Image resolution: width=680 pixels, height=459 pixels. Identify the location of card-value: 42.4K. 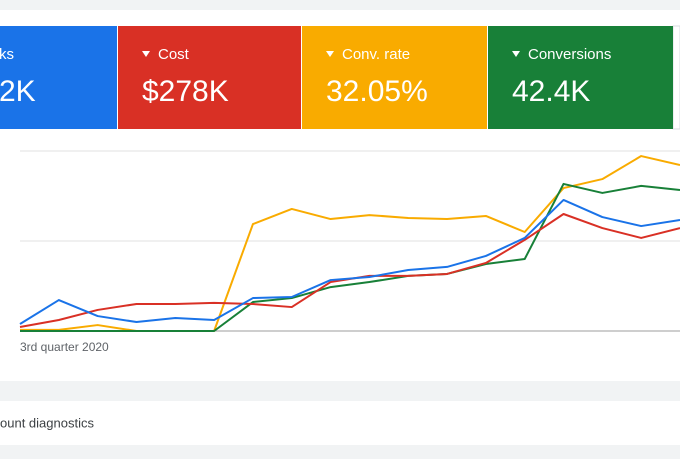
(551, 91).